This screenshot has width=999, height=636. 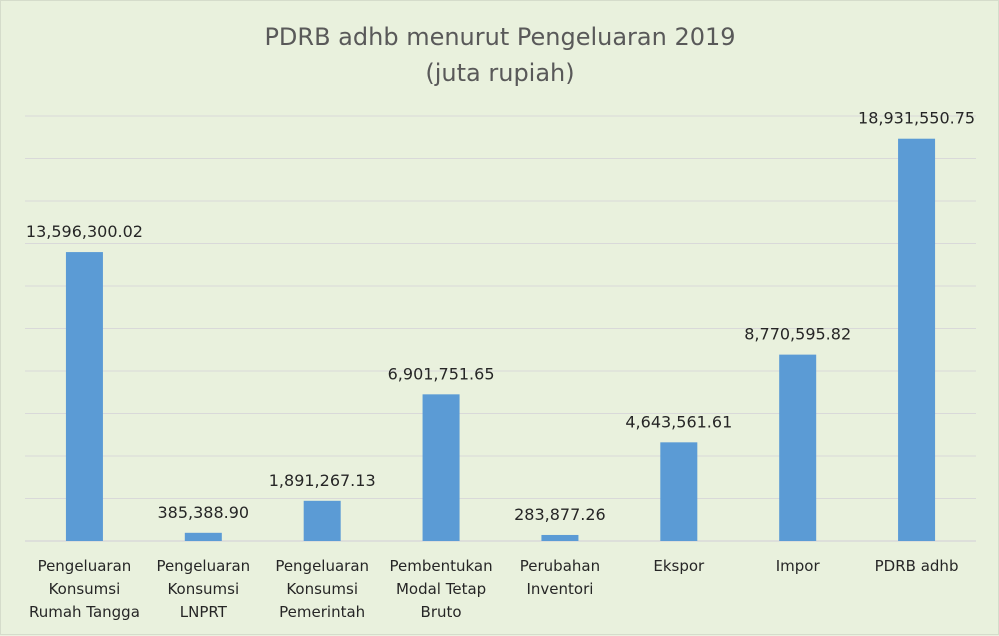 I want to click on data-label: 18,931,550.75, so click(x=916, y=118).